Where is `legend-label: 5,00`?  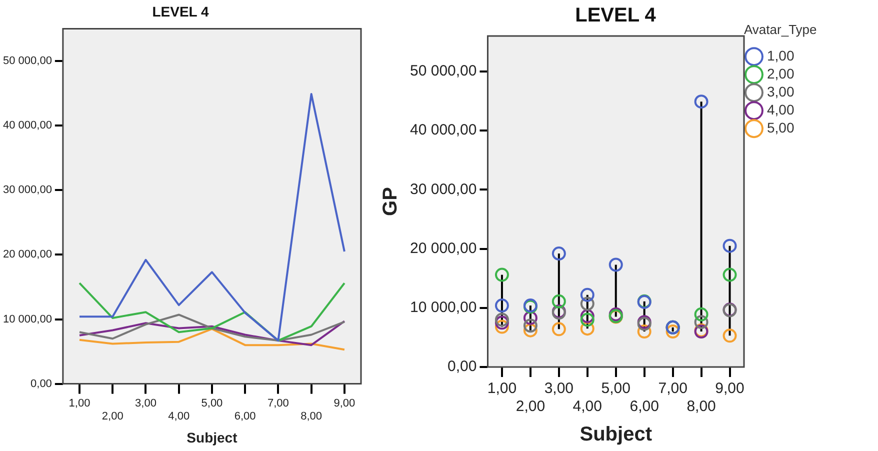 legend-label: 5,00 is located at coordinates (780, 127).